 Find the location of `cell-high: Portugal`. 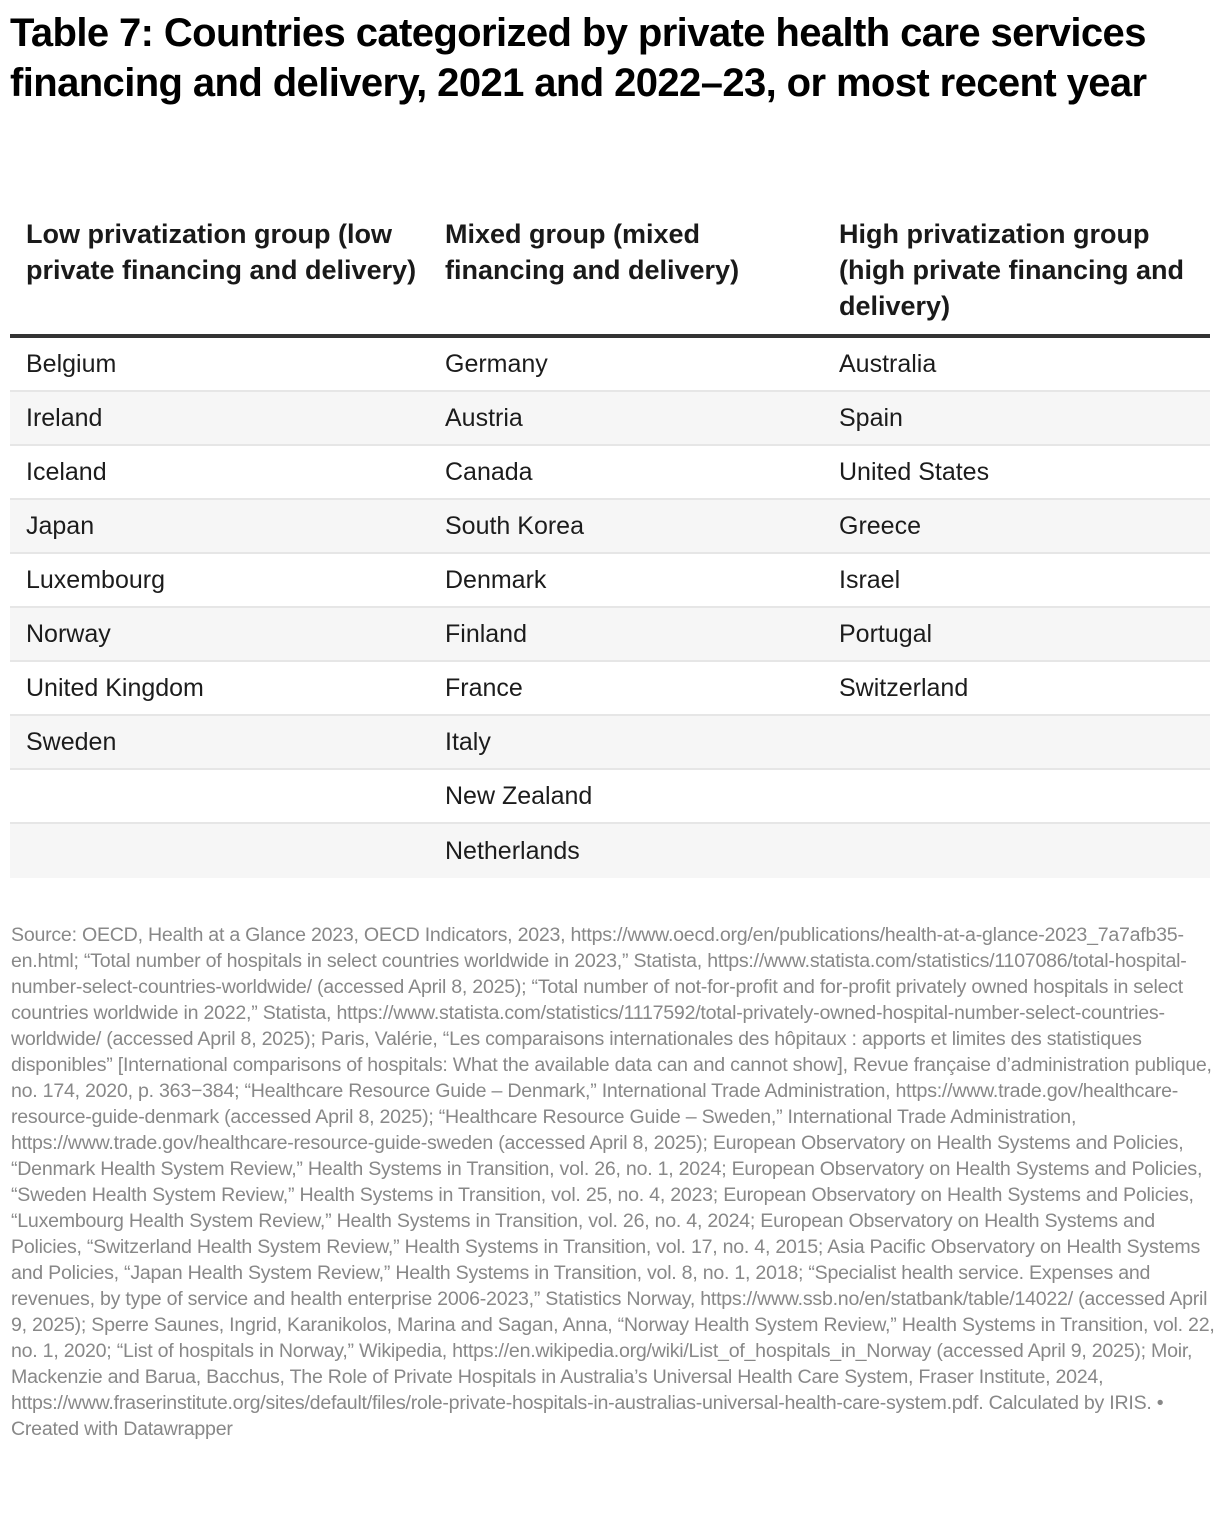

cell-high: Portugal is located at coordinates (886, 634).